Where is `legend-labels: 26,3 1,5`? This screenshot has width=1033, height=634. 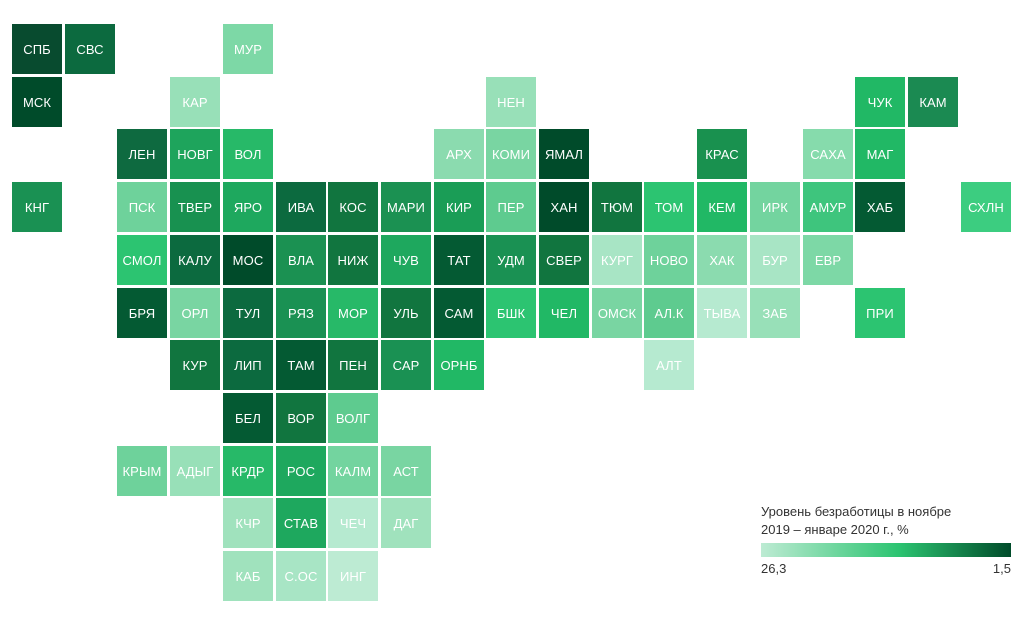 legend-labels: 26,3 1,5 is located at coordinates (886, 568).